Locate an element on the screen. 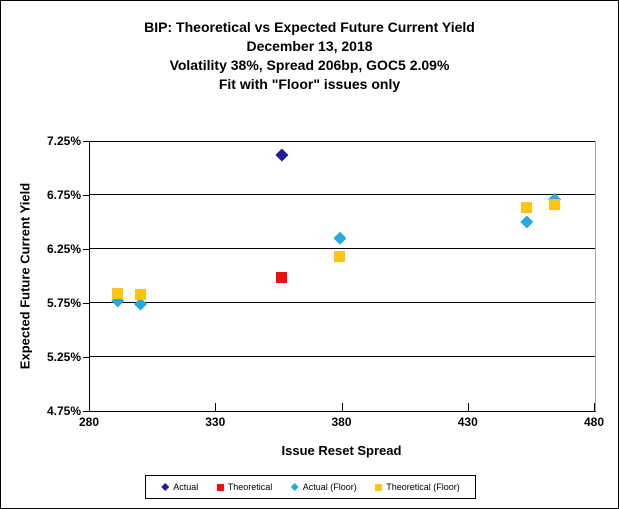  y-tick-label: 6.25% is located at coordinates (63, 249).